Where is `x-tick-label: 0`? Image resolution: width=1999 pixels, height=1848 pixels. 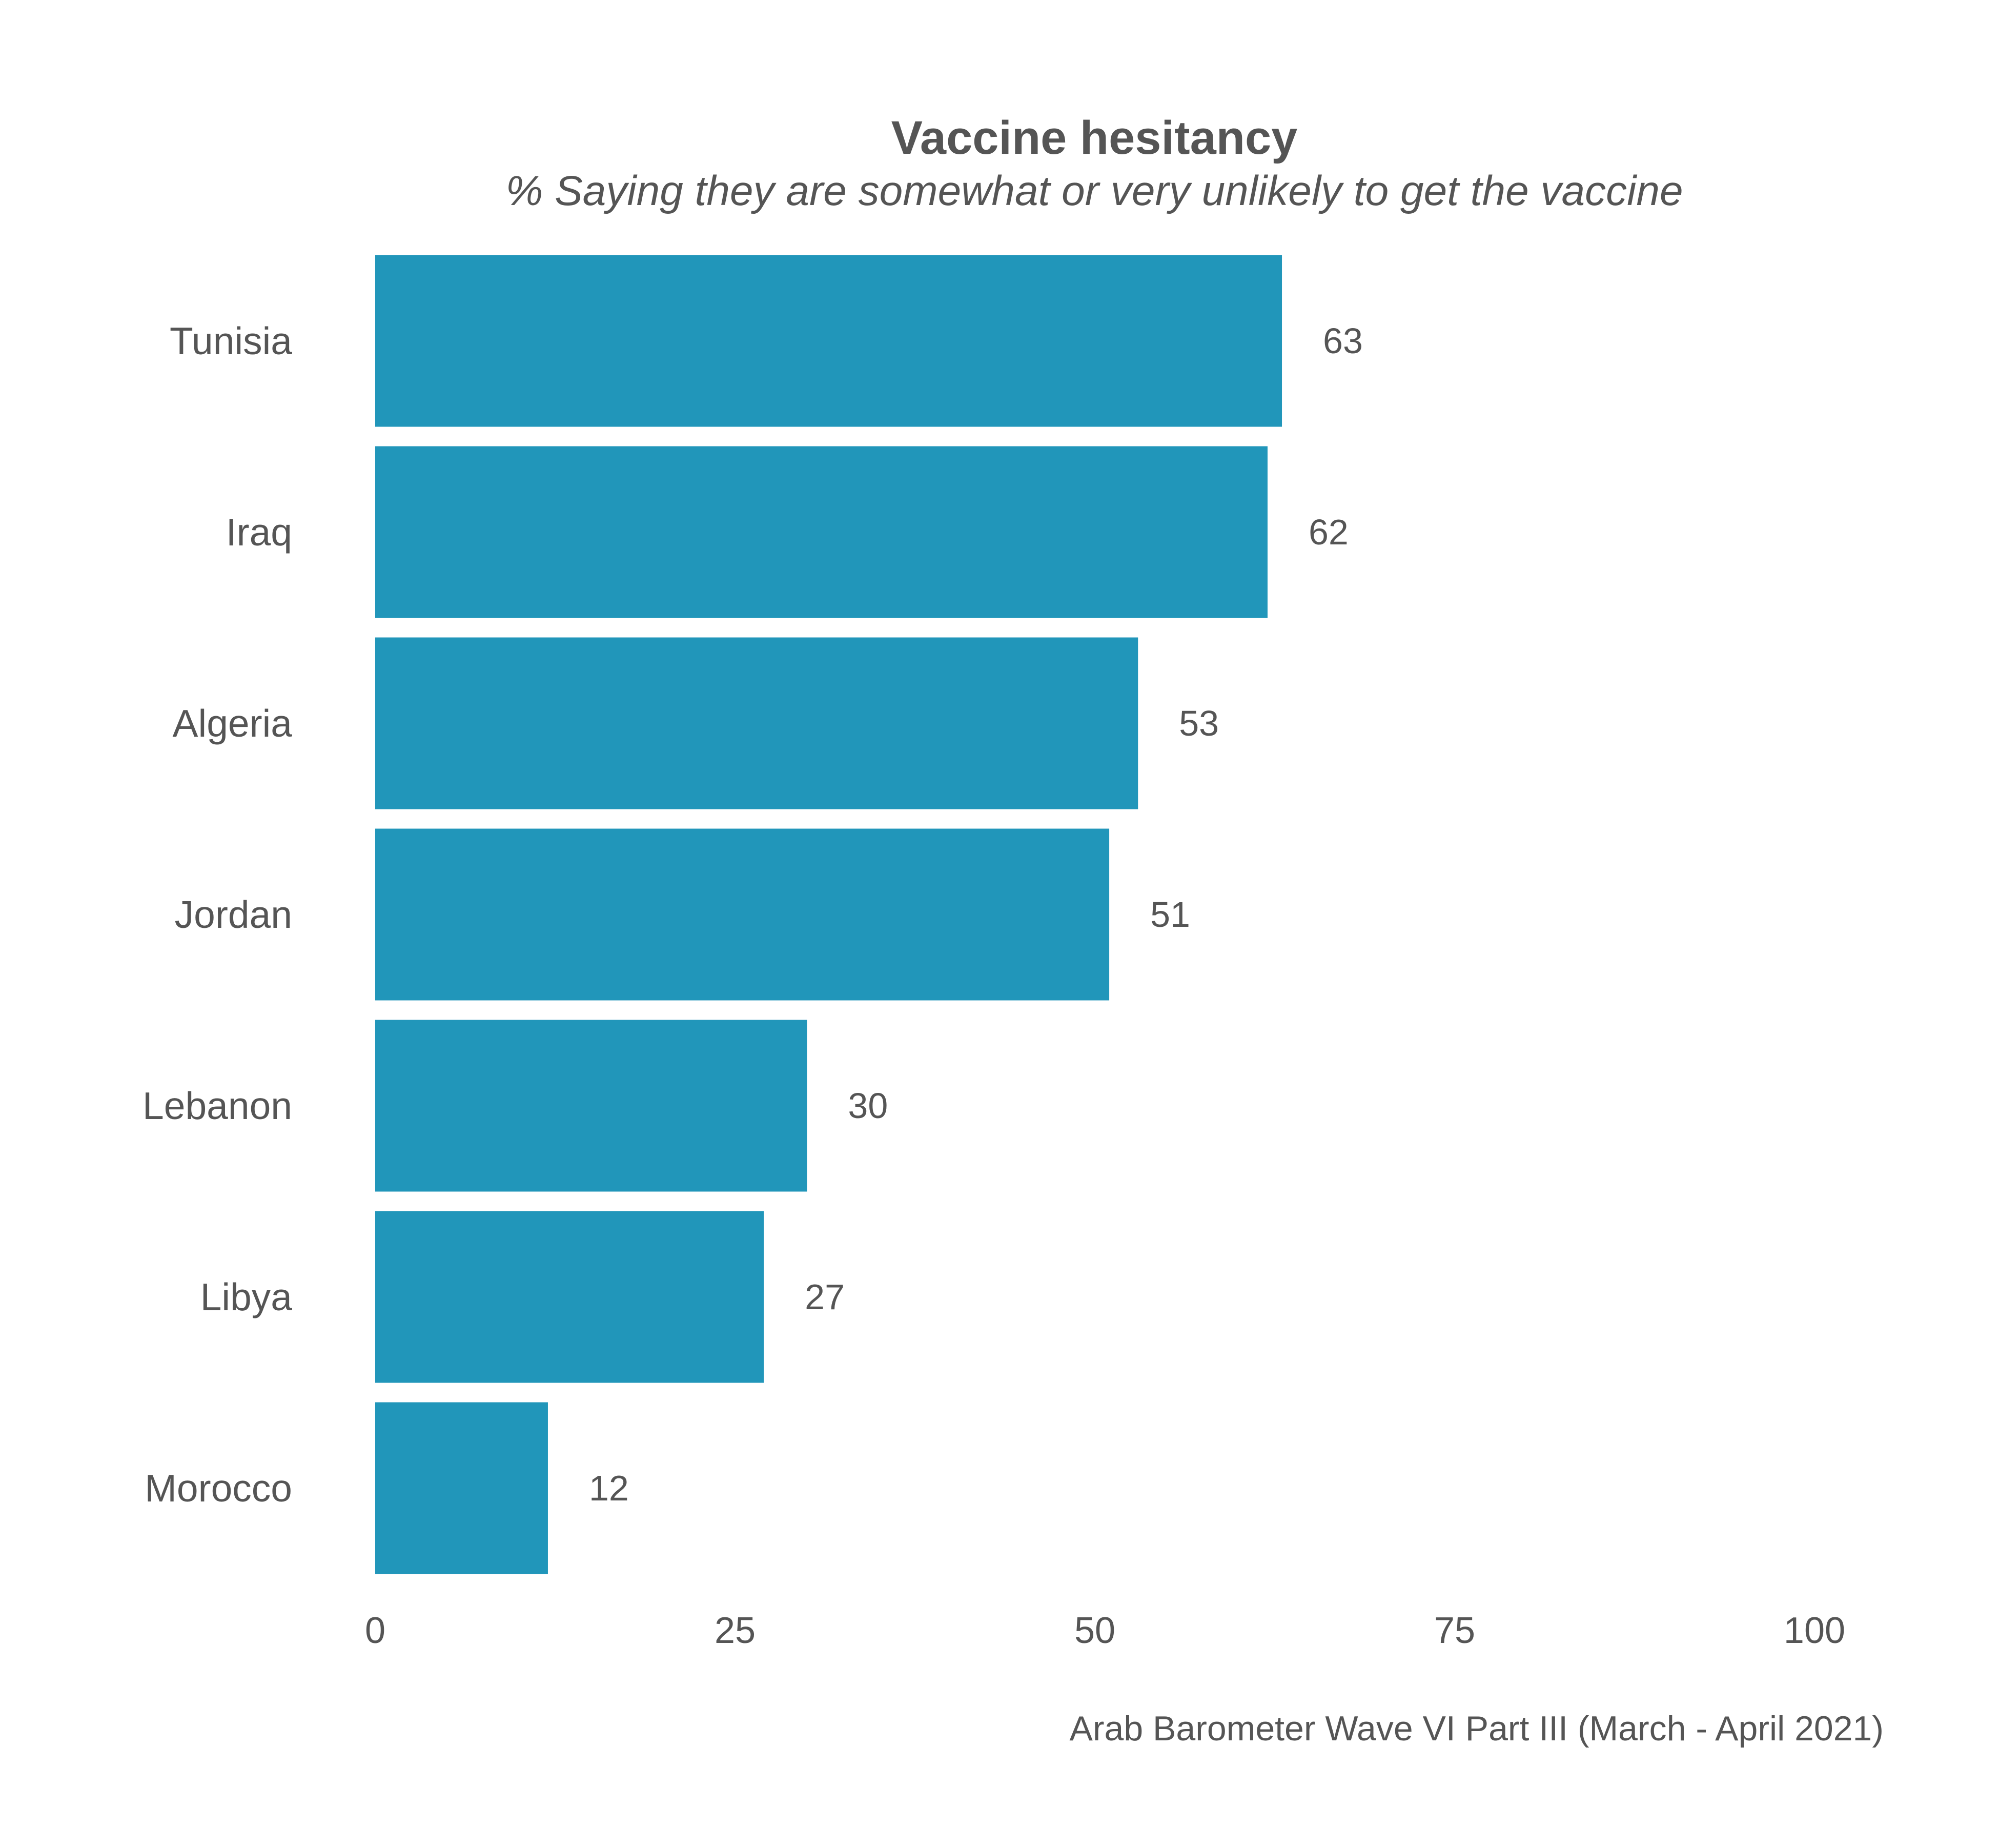
x-tick-label: 0 is located at coordinates (375, 1630).